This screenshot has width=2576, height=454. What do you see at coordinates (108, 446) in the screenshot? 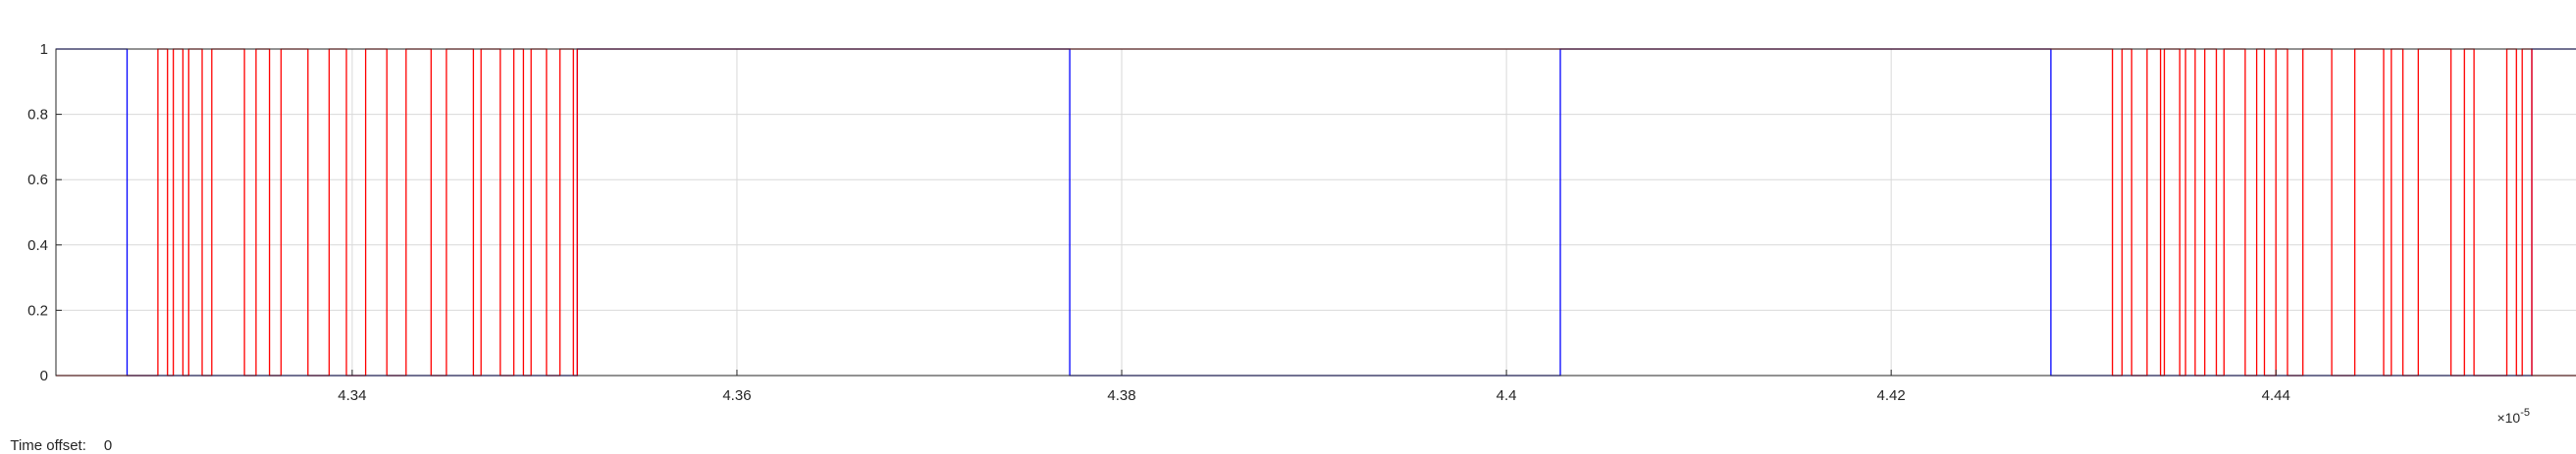
I see `time-offset-value: 0` at bounding box center [108, 446].